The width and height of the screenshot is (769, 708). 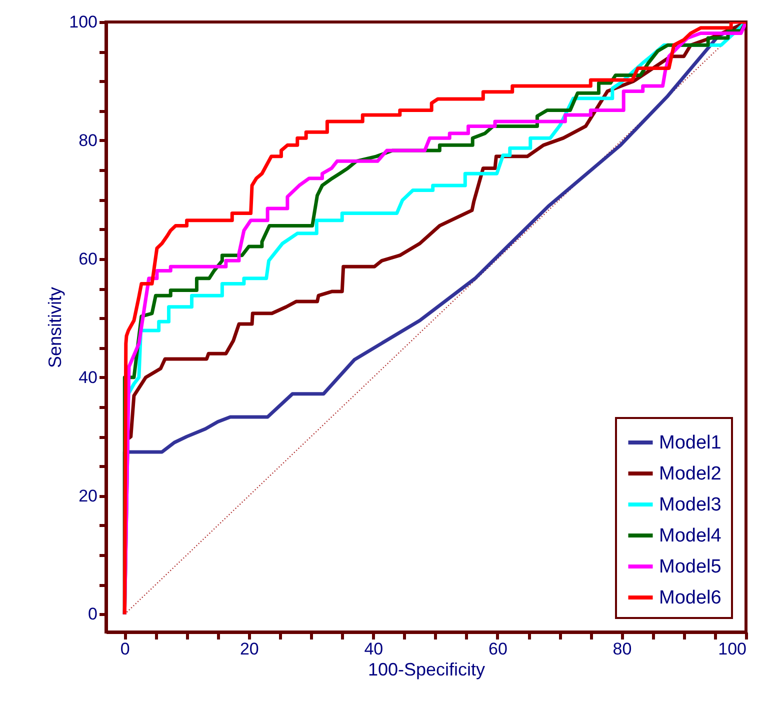 What do you see at coordinates (93, 614) in the screenshot?
I see `y-tick-label: 0` at bounding box center [93, 614].